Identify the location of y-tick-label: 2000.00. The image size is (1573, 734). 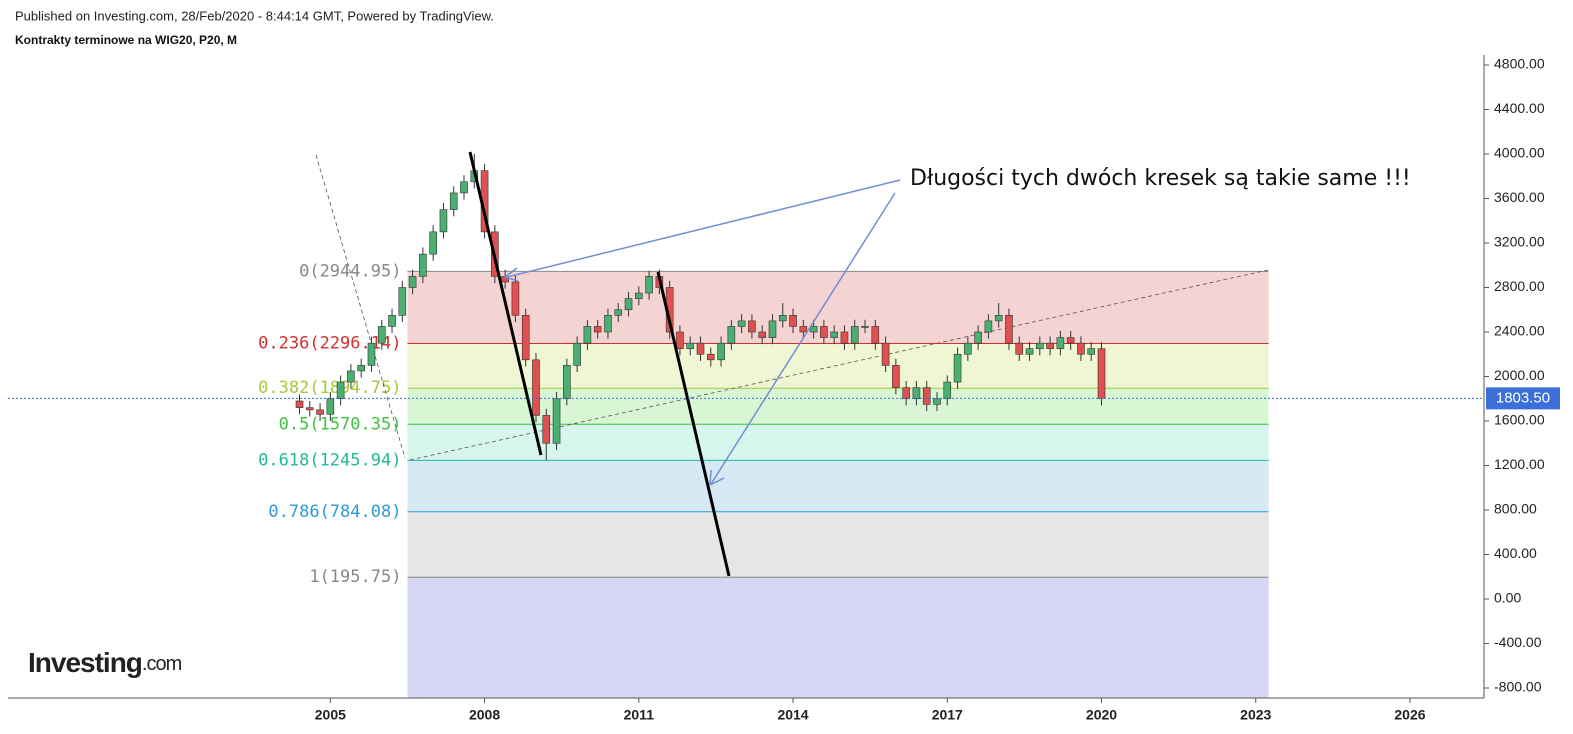
(1519, 375).